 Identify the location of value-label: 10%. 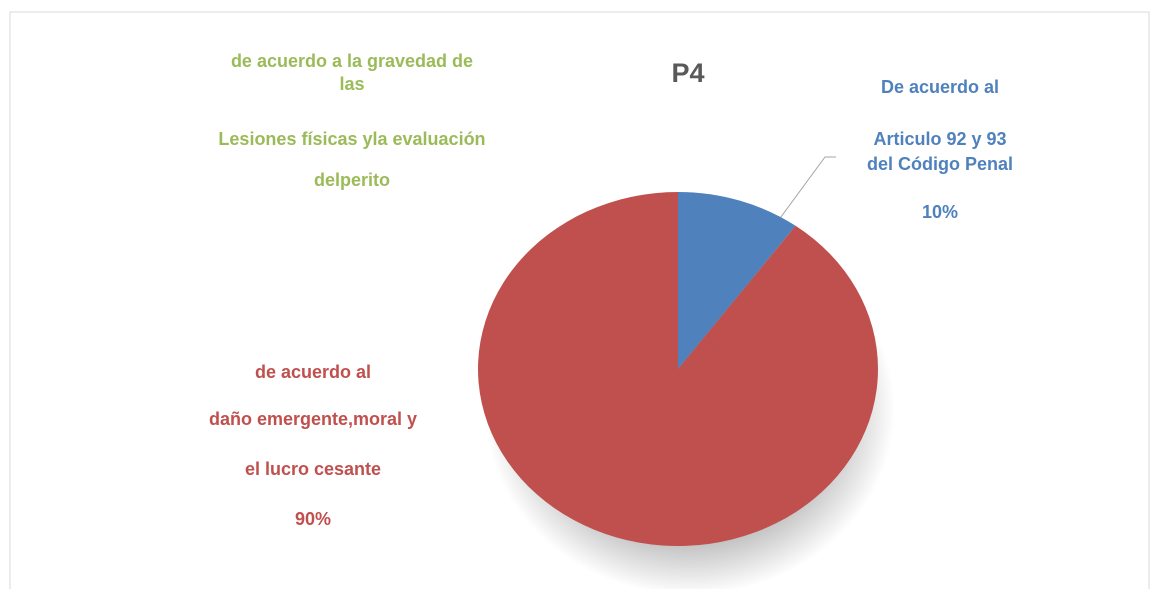
(940, 212).